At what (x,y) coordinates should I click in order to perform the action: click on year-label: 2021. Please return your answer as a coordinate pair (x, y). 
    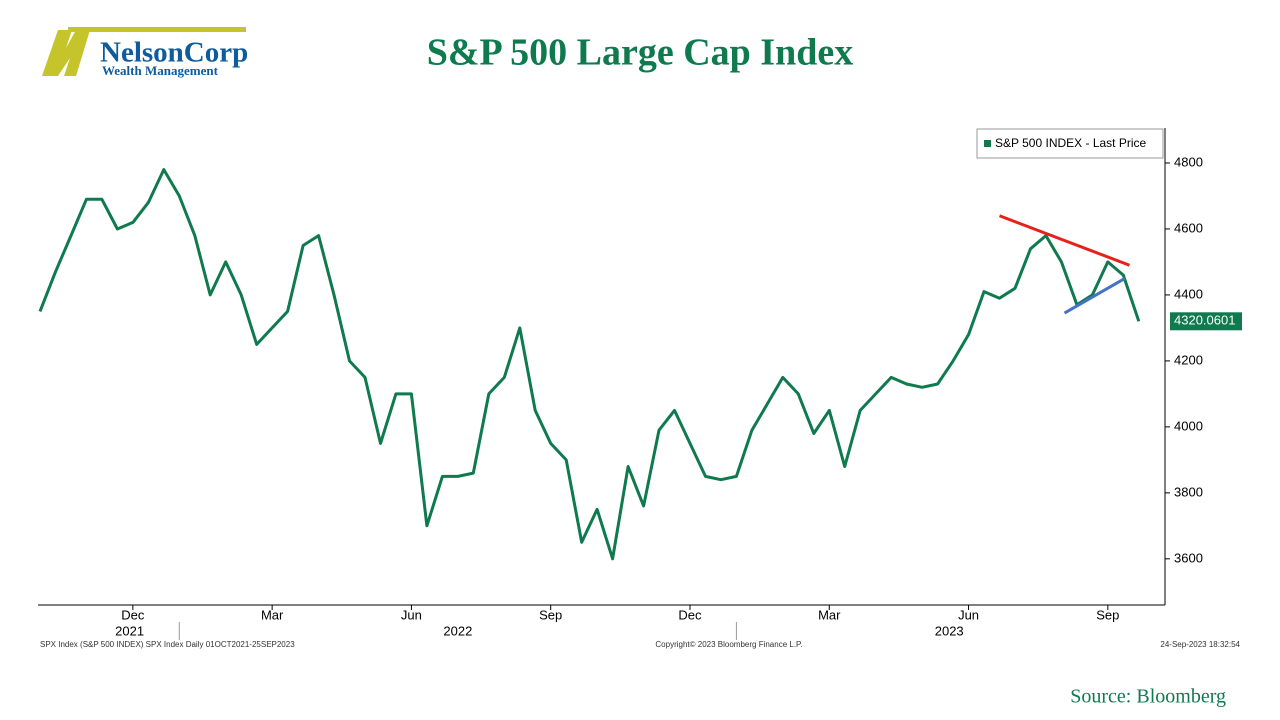
    Looking at the image, I should click on (129, 630).